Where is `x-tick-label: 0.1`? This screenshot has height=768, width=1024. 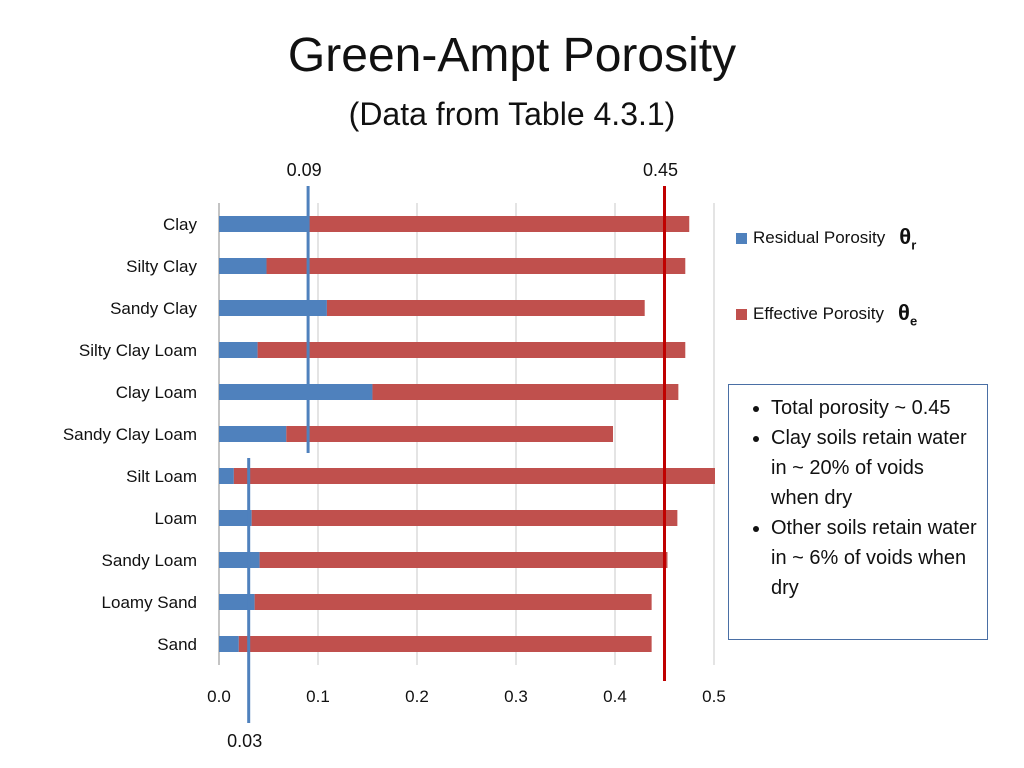
x-tick-label: 0.1 is located at coordinates (318, 696).